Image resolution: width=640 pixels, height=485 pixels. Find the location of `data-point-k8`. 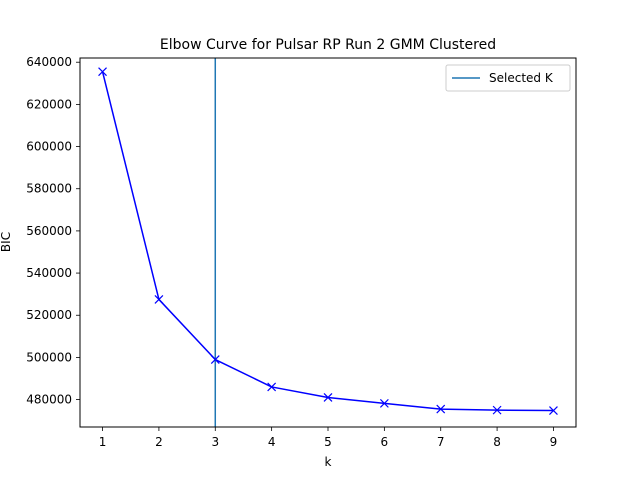

data-point-k8 is located at coordinates (497, 410).